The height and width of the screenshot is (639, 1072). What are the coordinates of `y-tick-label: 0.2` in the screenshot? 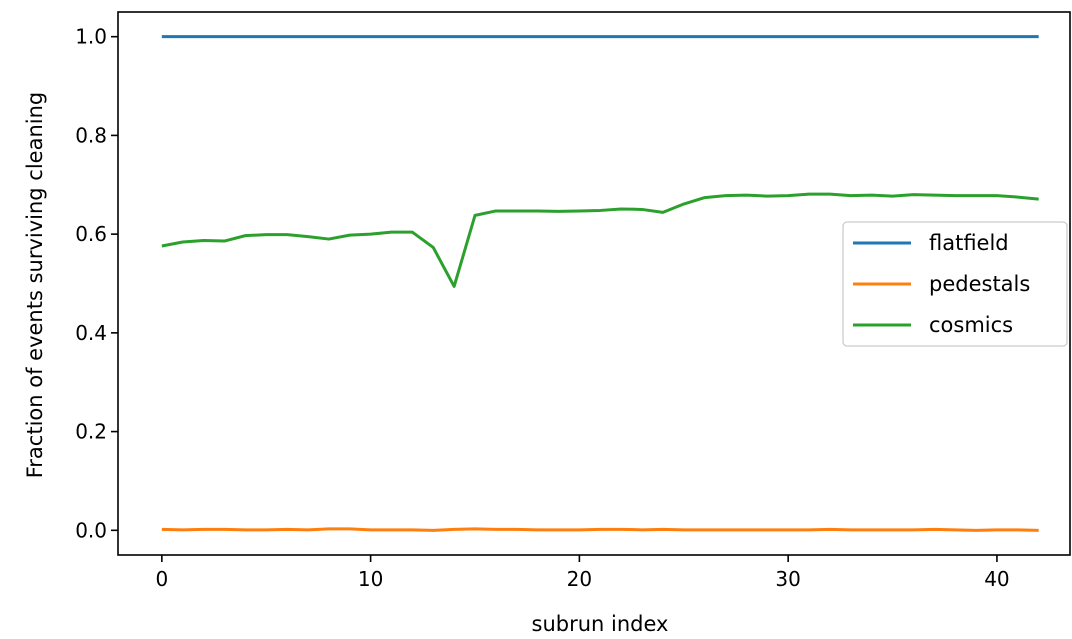 It's located at (91, 432).